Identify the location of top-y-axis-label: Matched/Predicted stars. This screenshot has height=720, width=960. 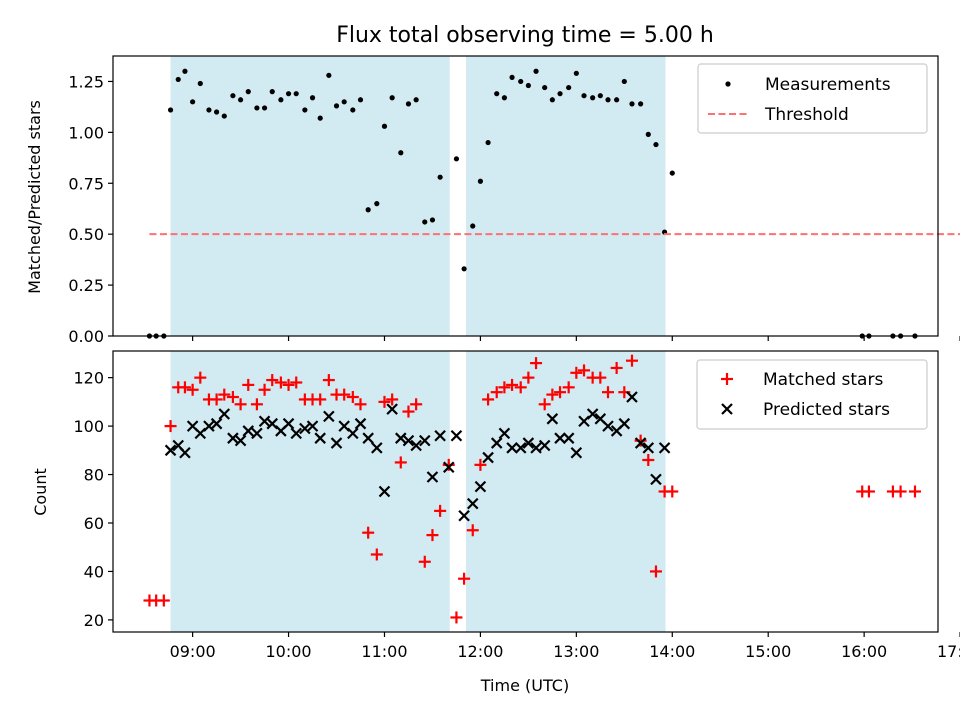
(34, 197).